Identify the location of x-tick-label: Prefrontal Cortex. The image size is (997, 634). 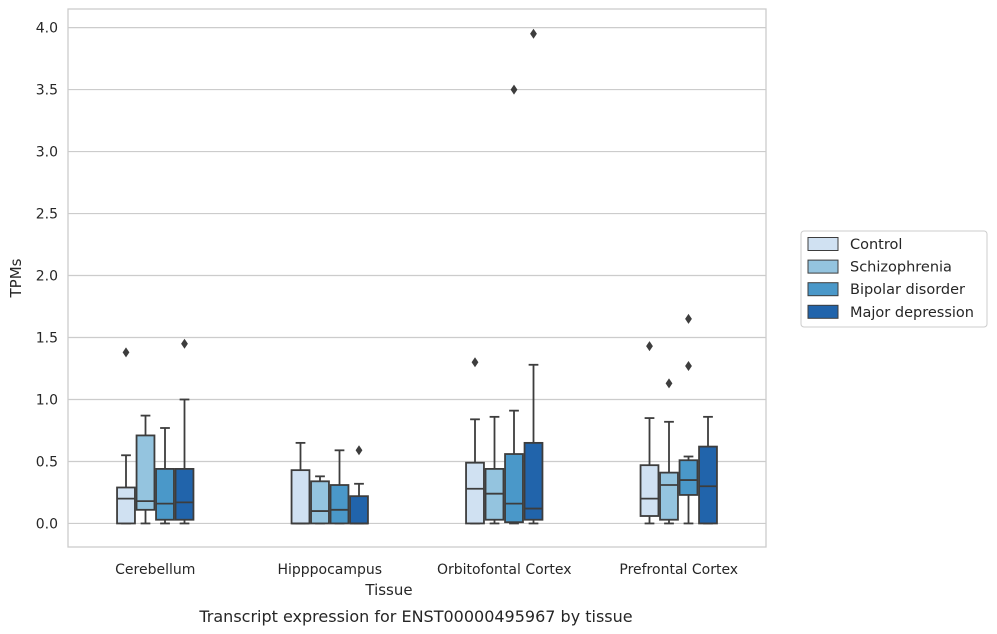
(678, 570).